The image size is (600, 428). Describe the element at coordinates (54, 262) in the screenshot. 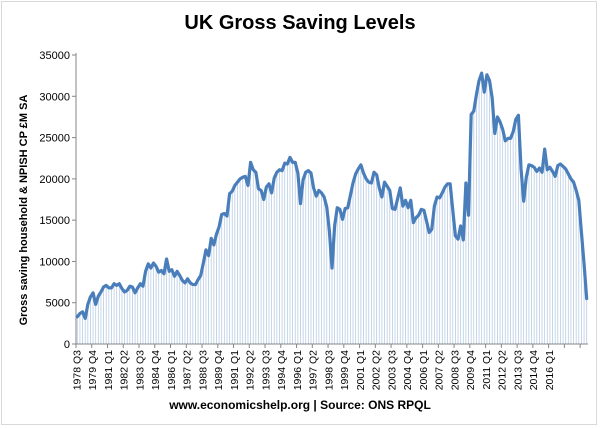

I see `y-tick-label: 10000` at that location.